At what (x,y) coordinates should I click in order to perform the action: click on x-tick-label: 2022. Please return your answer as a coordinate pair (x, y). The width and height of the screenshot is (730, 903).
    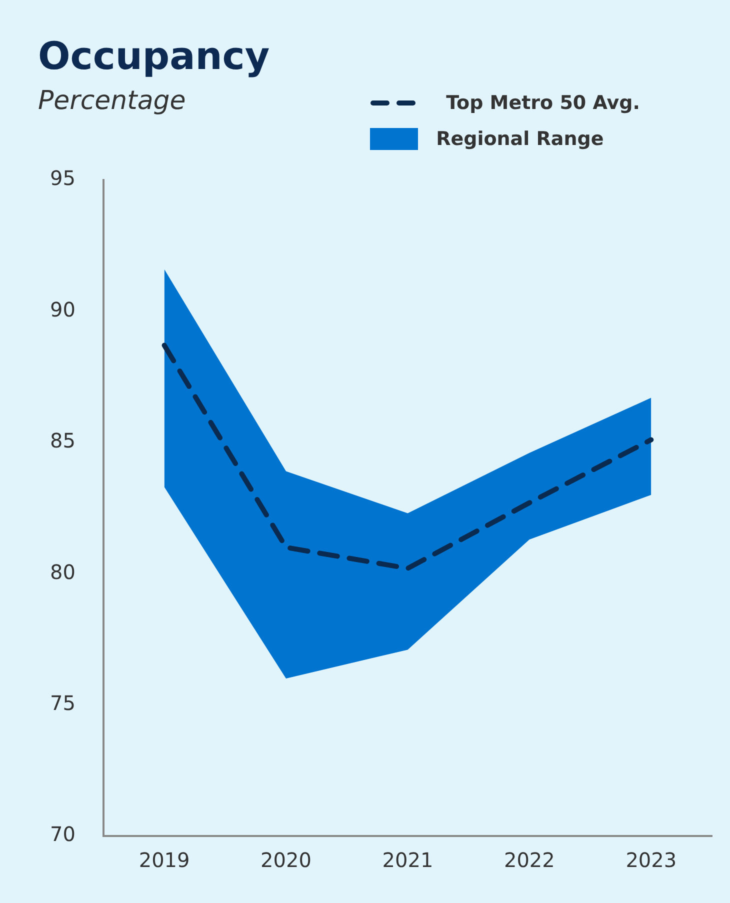
    Looking at the image, I should click on (529, 860).